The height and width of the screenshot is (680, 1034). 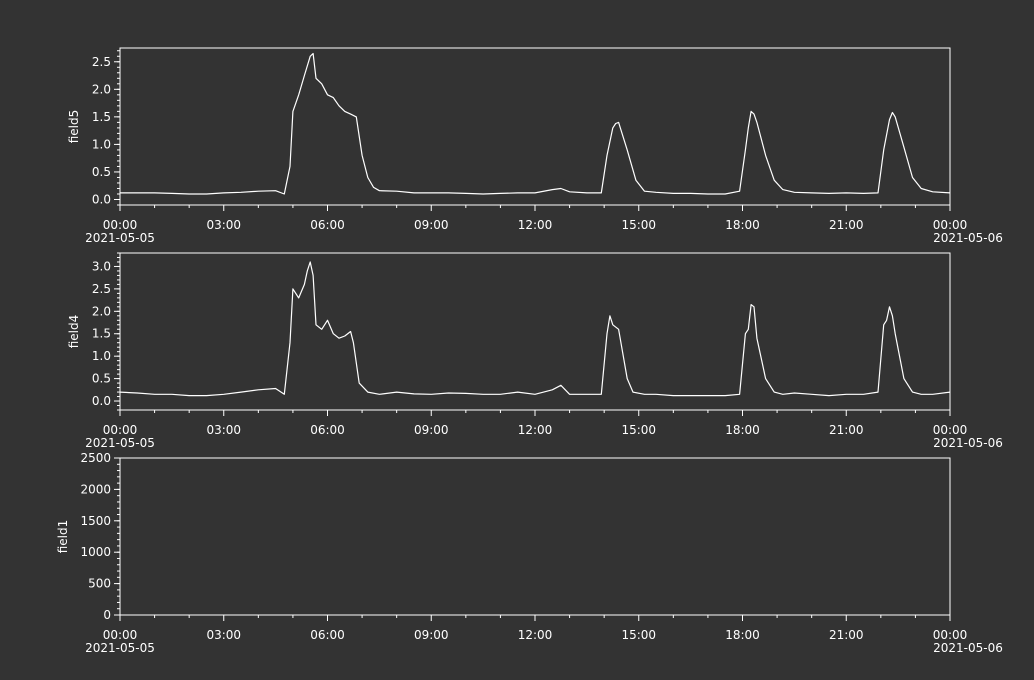 What do you see at coordinates (107, 615) in the screenshot?
I see `y-tick-label: 0` at bounding box center [107, 615].